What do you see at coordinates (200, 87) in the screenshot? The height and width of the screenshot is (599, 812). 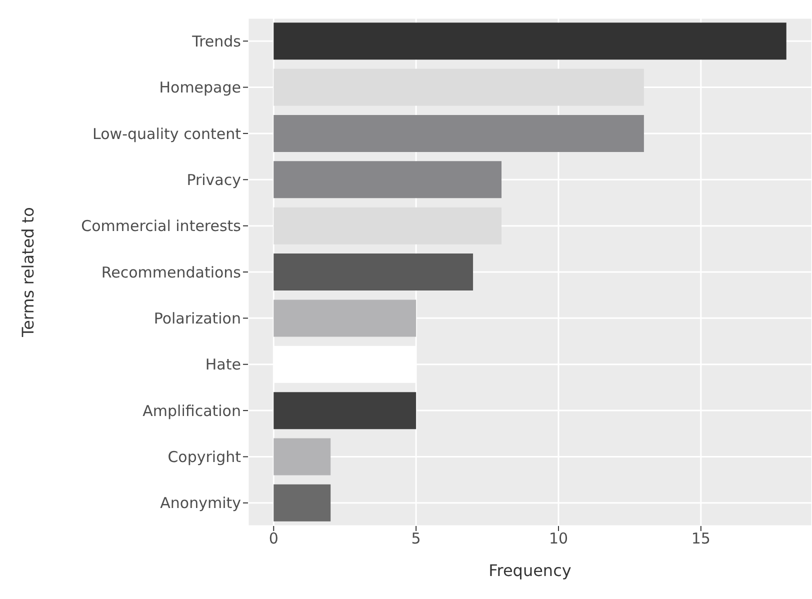 I see `y-tick-label: Homepage` at bounding box center [200, 87].